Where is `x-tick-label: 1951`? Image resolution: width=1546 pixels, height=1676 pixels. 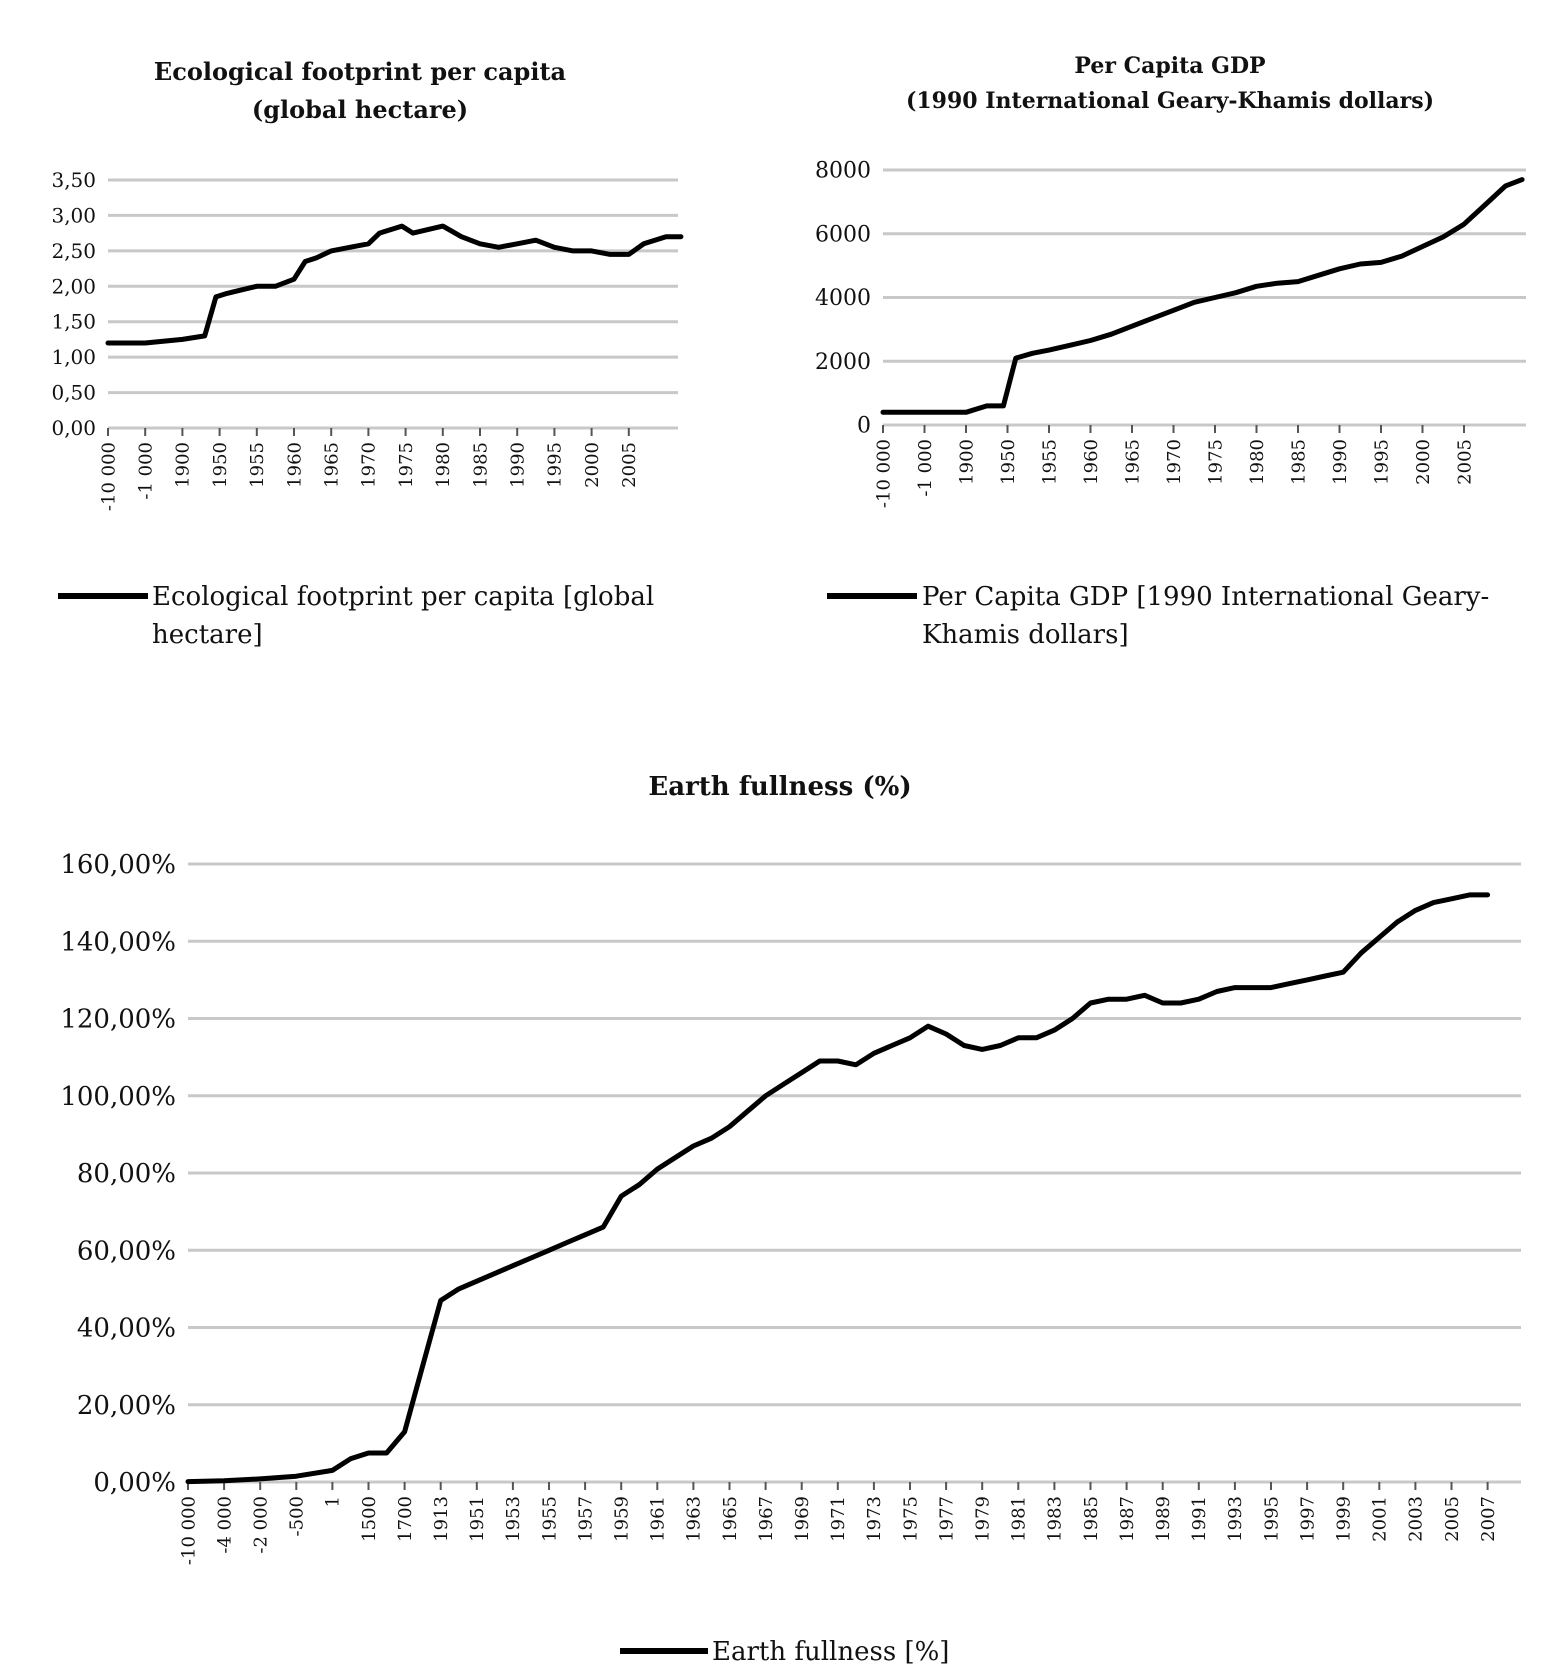 x-tick-label: 1951 is located at coordinates (477, 1519).